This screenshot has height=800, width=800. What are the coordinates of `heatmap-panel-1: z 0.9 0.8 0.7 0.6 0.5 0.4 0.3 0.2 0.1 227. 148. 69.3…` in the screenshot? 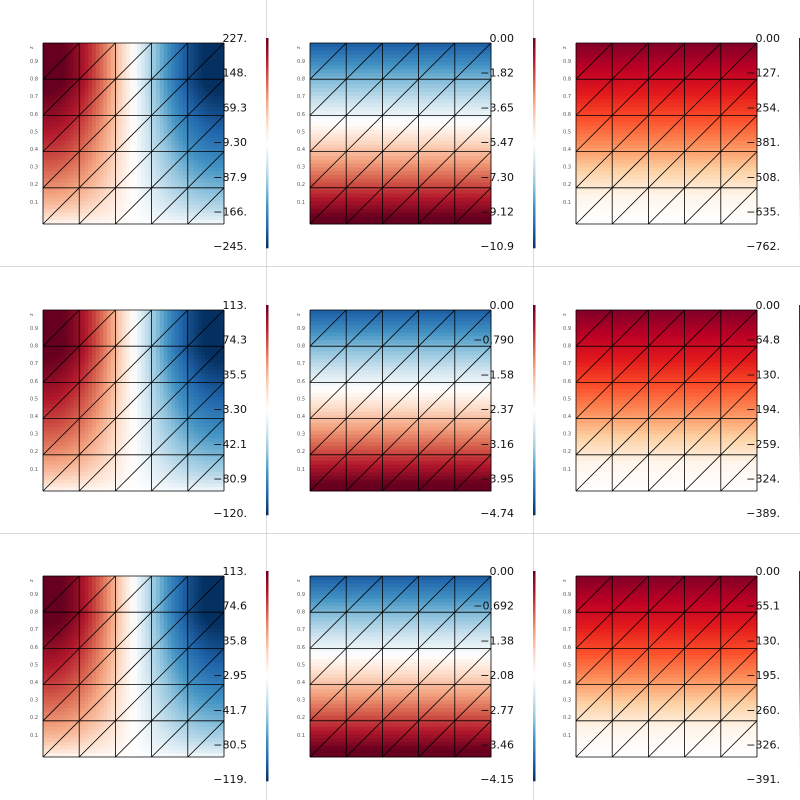 It's located at (149, 142).